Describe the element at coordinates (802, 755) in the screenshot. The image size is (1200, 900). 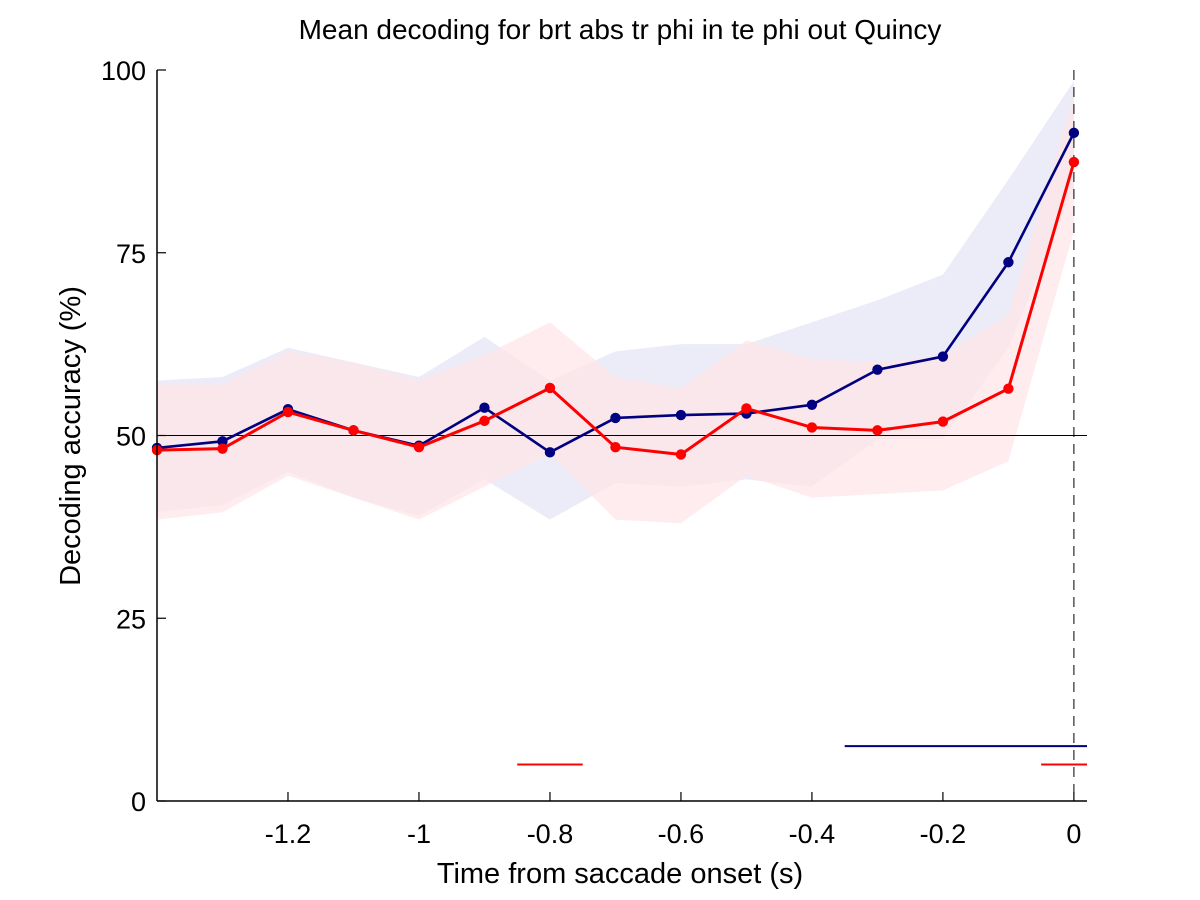
I see `significance-bars` at that location.